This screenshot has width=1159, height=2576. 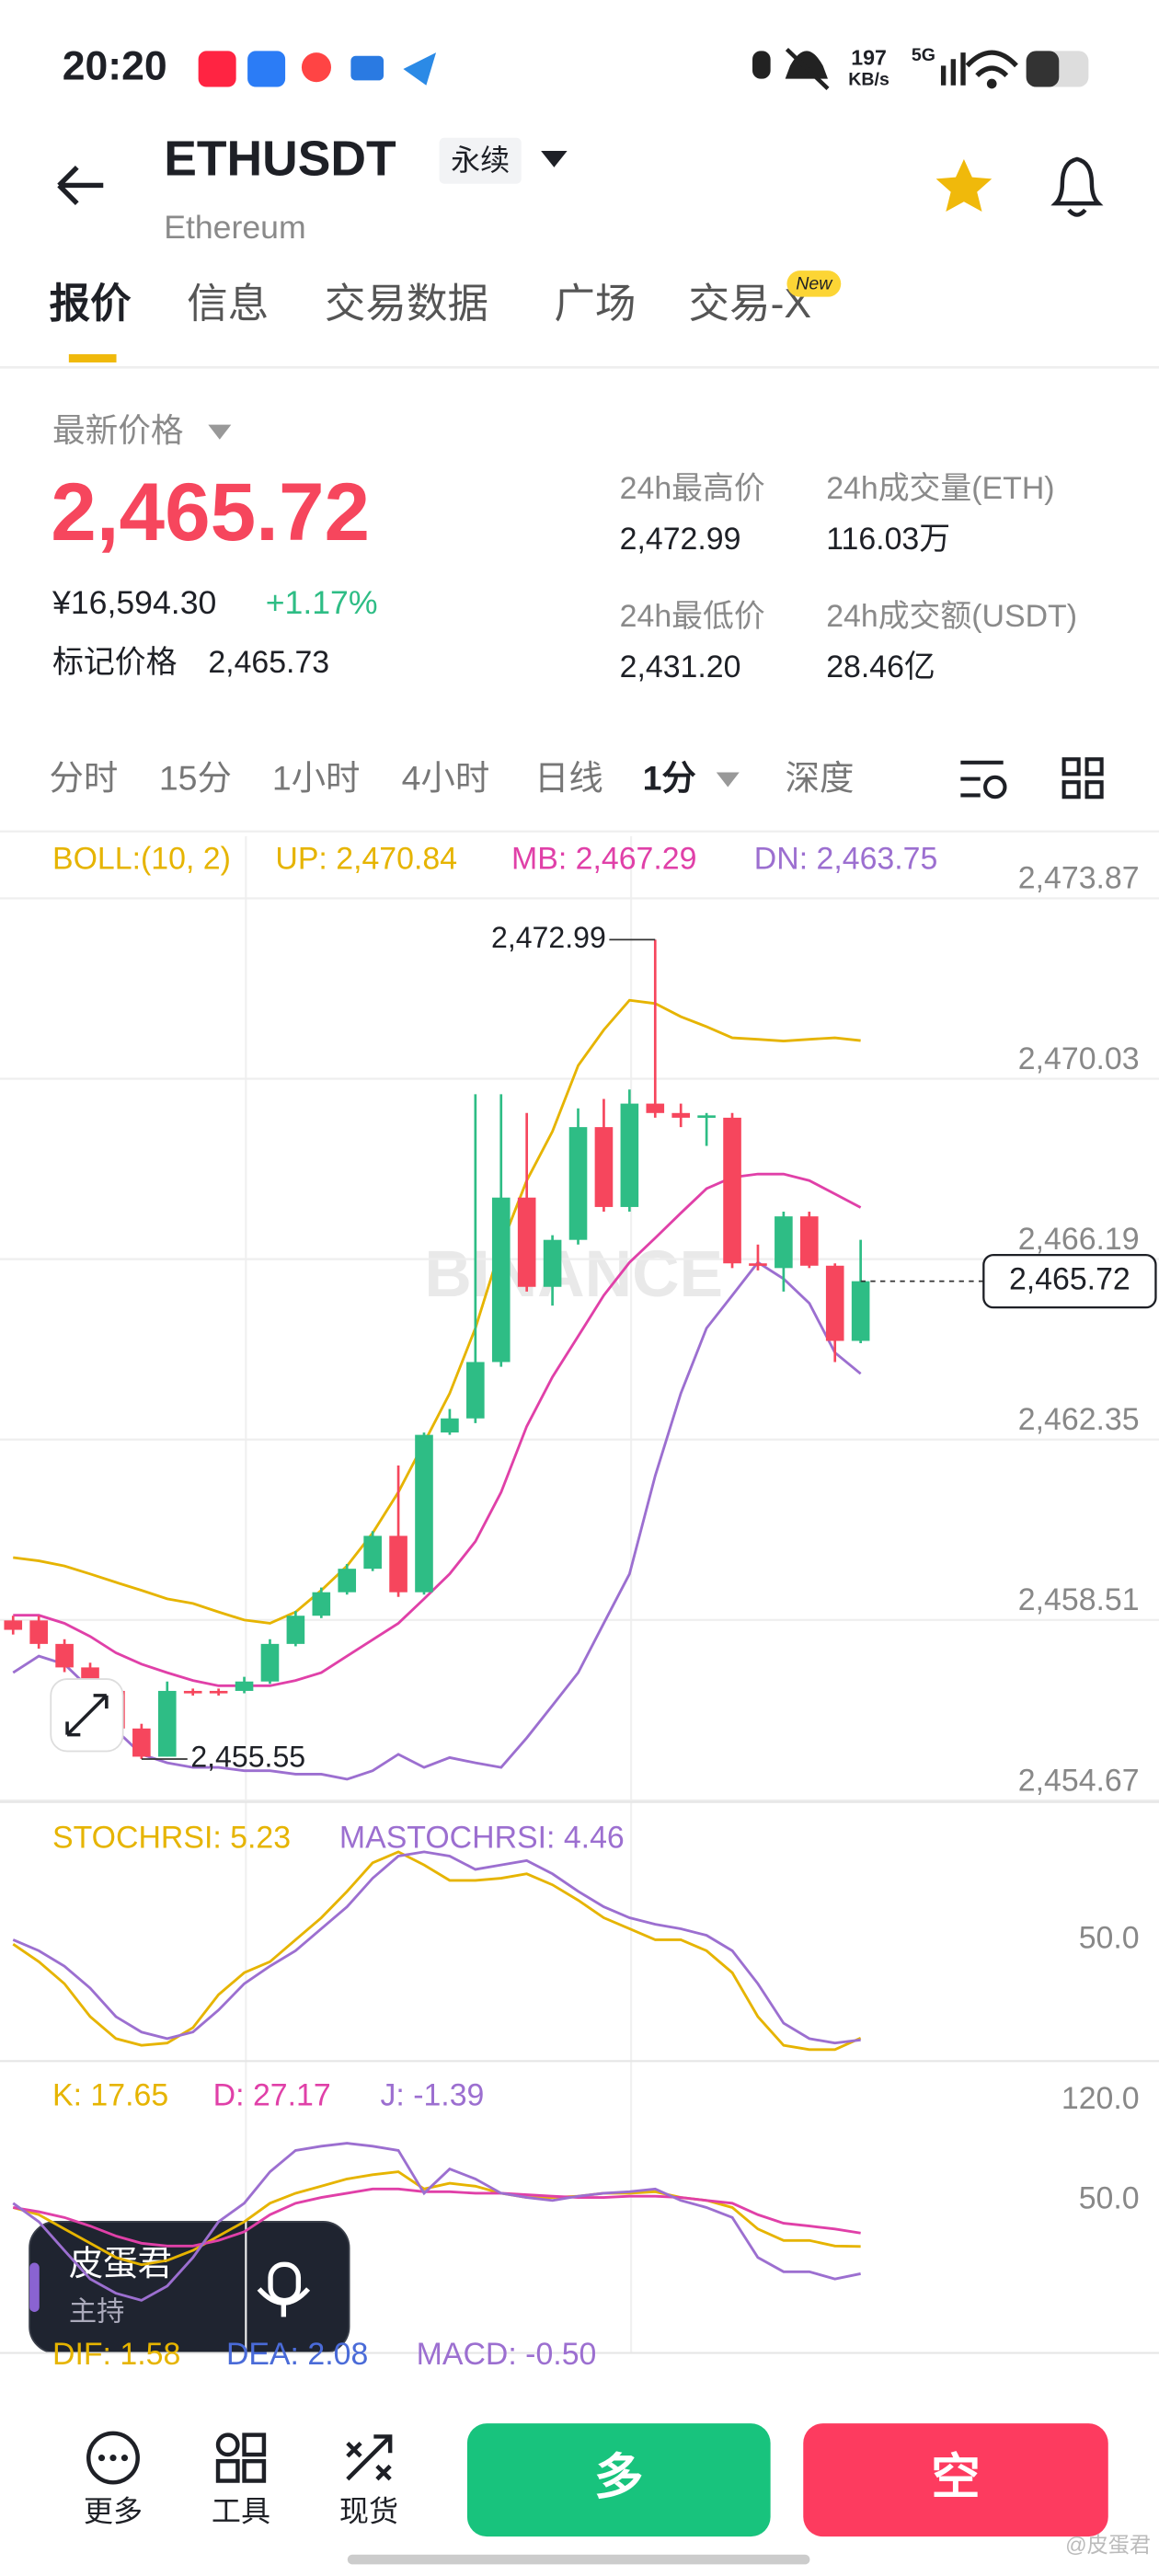 What do you see at coordinates (548, 937) in the screenshot?
I see `high-label: 2,472.99` at bounding box center [548, 937].